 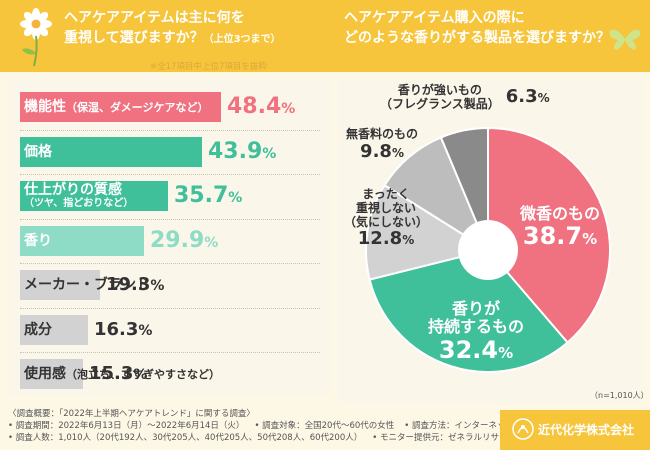 What do you see at coordinates (440, 103) in the screenshot?
I see `pie-label-strong-text2: （フレグランス製品）` at bounding box center [440, 103].